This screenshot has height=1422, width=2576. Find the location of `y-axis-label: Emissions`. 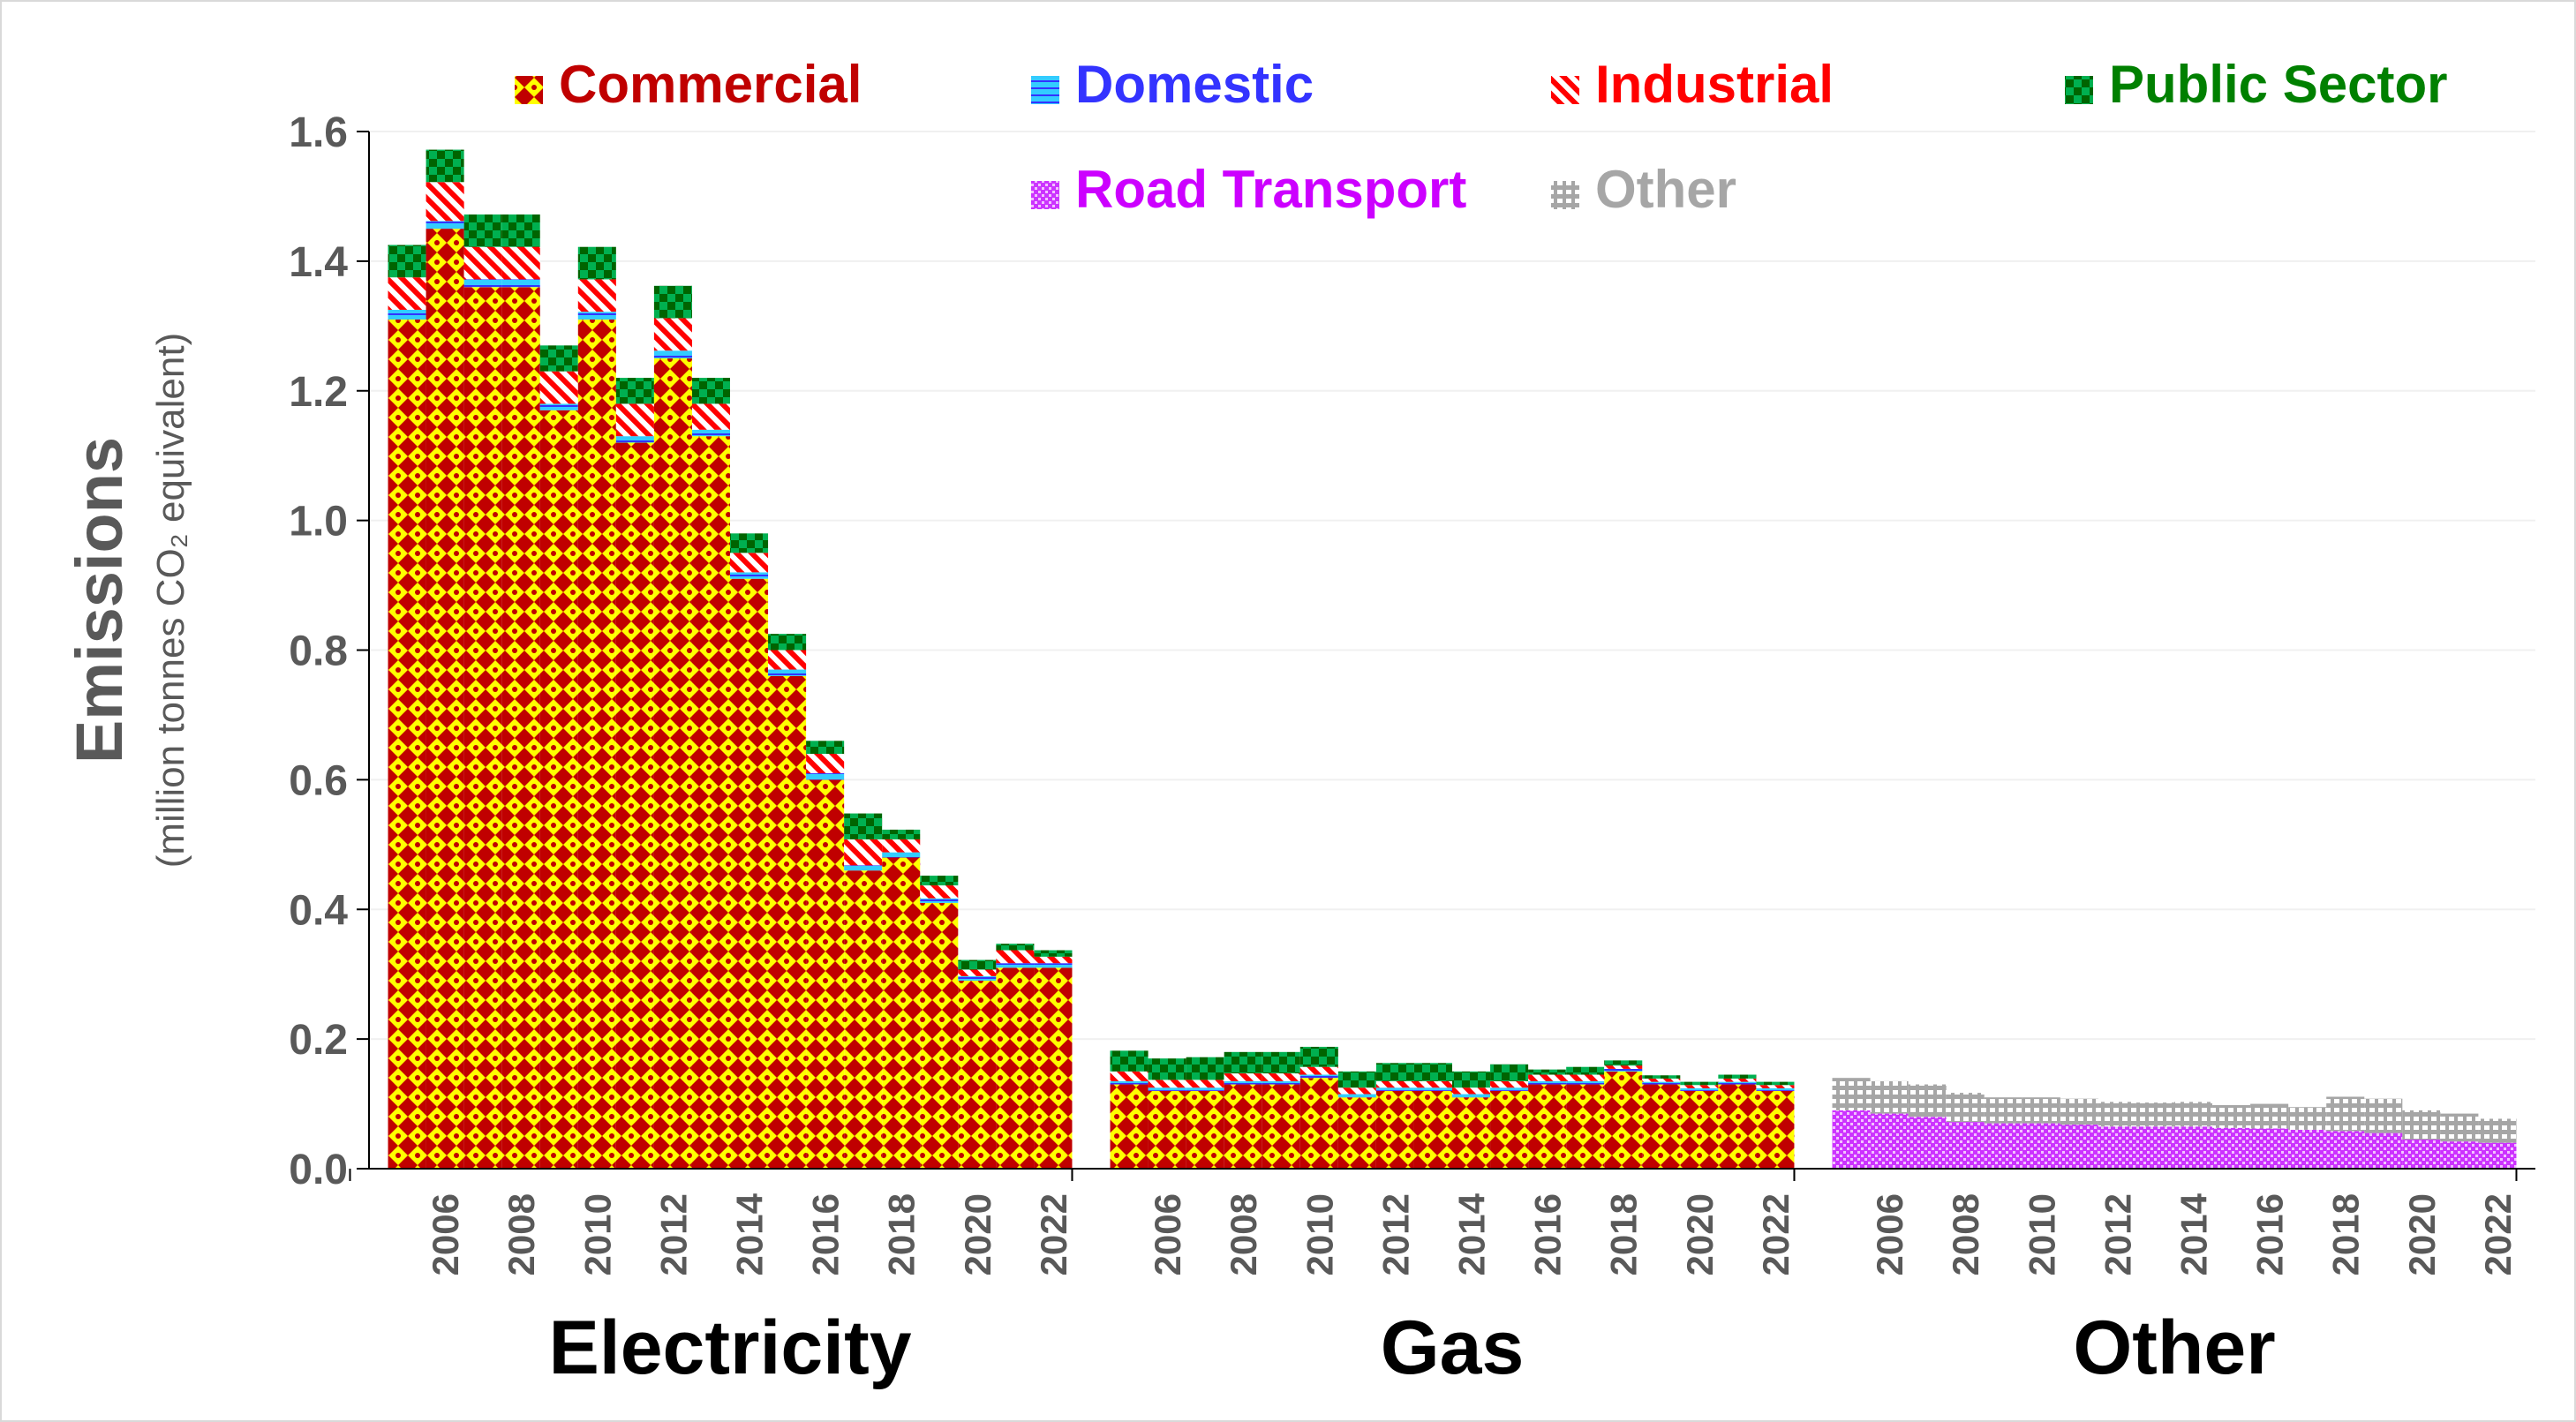

y-axis-label: Emissions is located at coordinates (100, 600).